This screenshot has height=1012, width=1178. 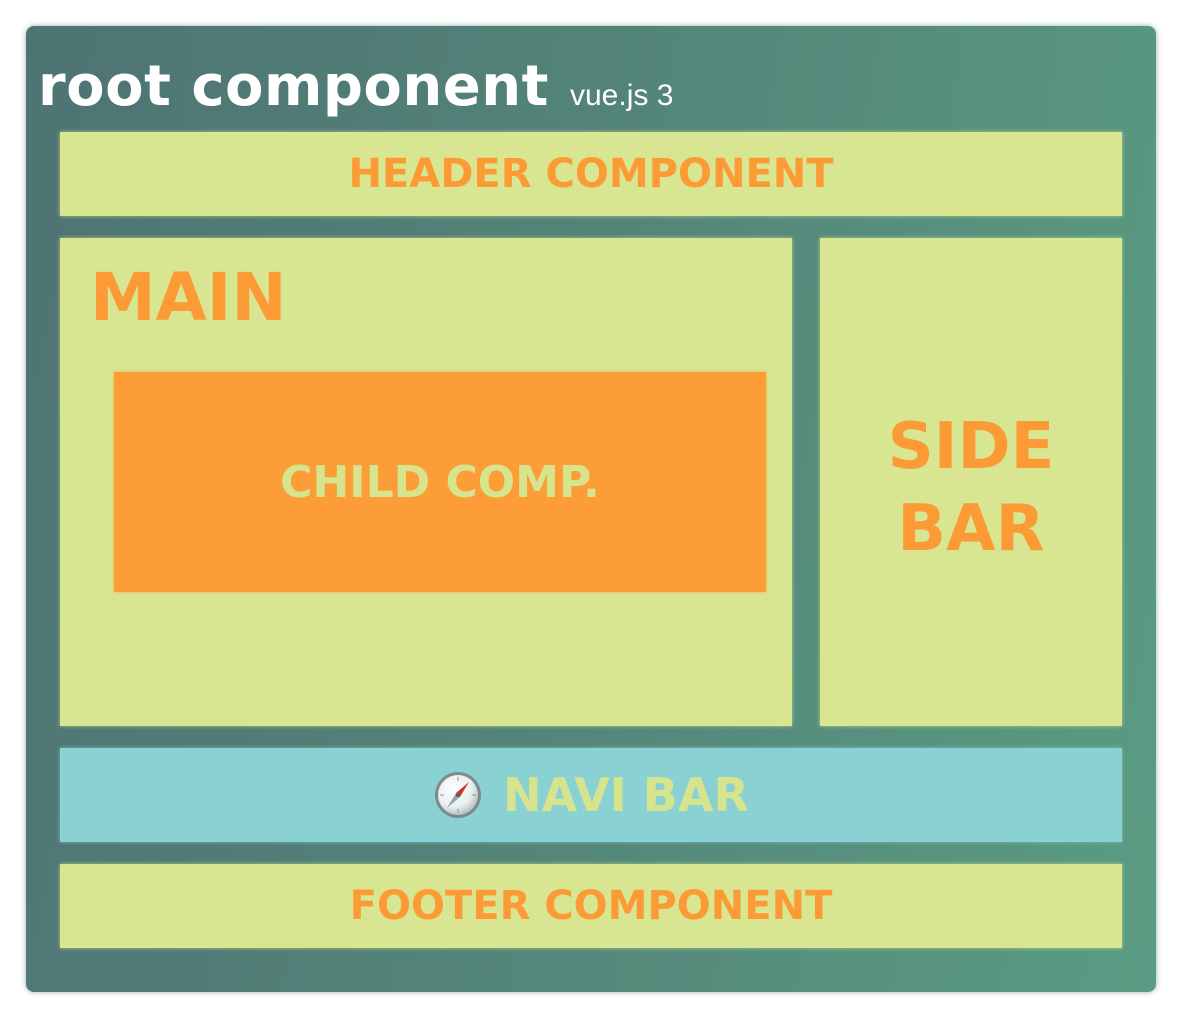 I want to click on sidebar-label: SIDE BAR, so click(x=971, y=488).